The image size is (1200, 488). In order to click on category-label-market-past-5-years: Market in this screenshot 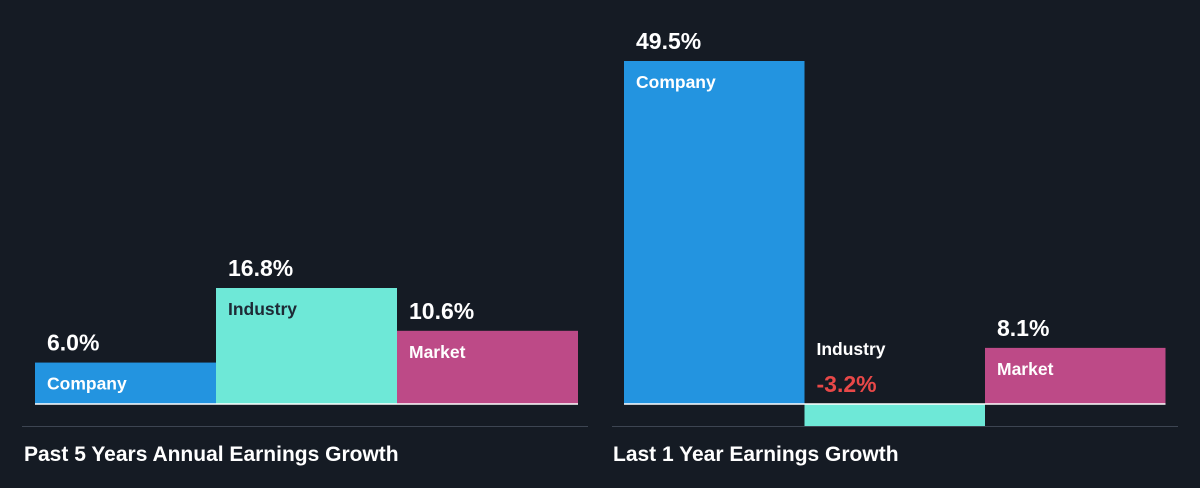, I will do `click(437, 352)`.